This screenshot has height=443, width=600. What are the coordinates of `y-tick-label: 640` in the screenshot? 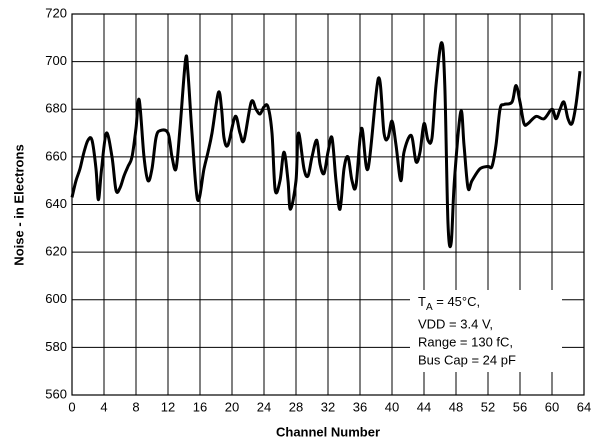 It's located at (56, 203).